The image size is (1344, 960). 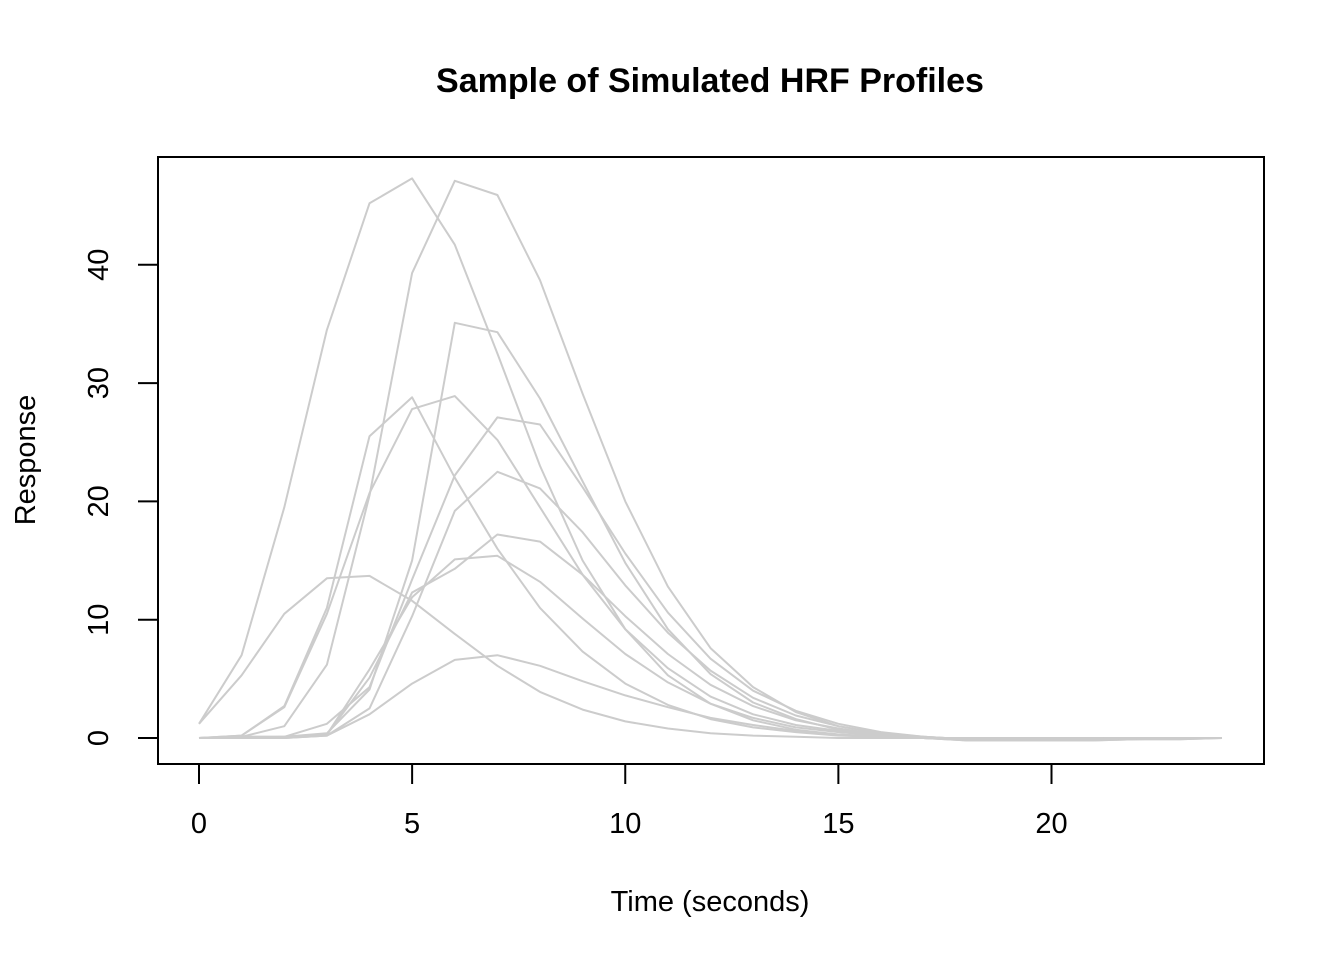 What do you see at coordinates (629, 801) in the screenshot?
I see `x-axis: 0 5 10 15 20` at bounding box center [629, 801].